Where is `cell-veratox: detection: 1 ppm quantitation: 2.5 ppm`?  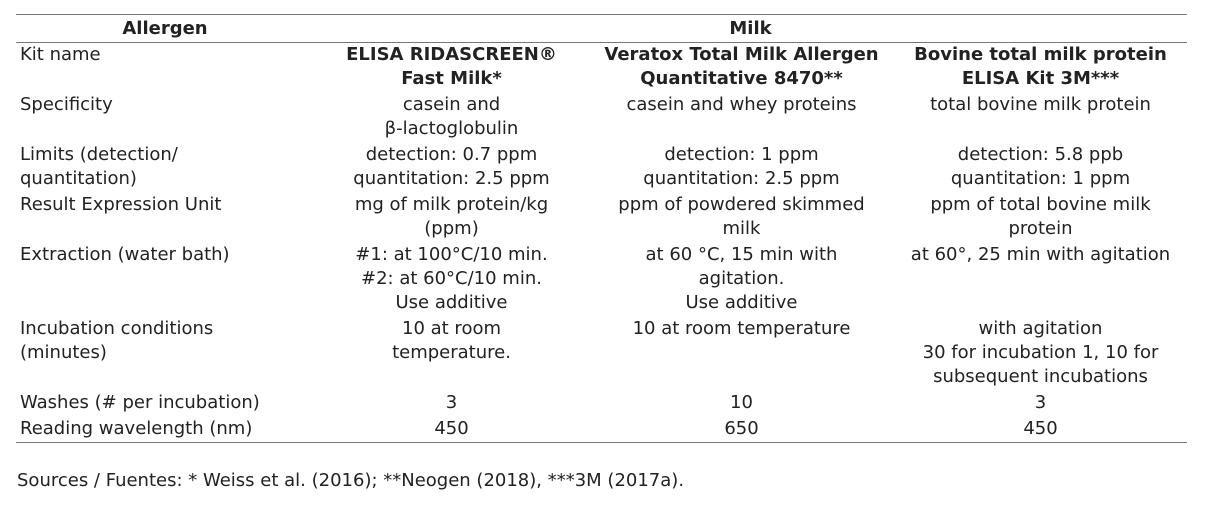 cell-veratox: detection: 1 ppm quantitation: 2.5 ppm is located at coordinates (741, 166).